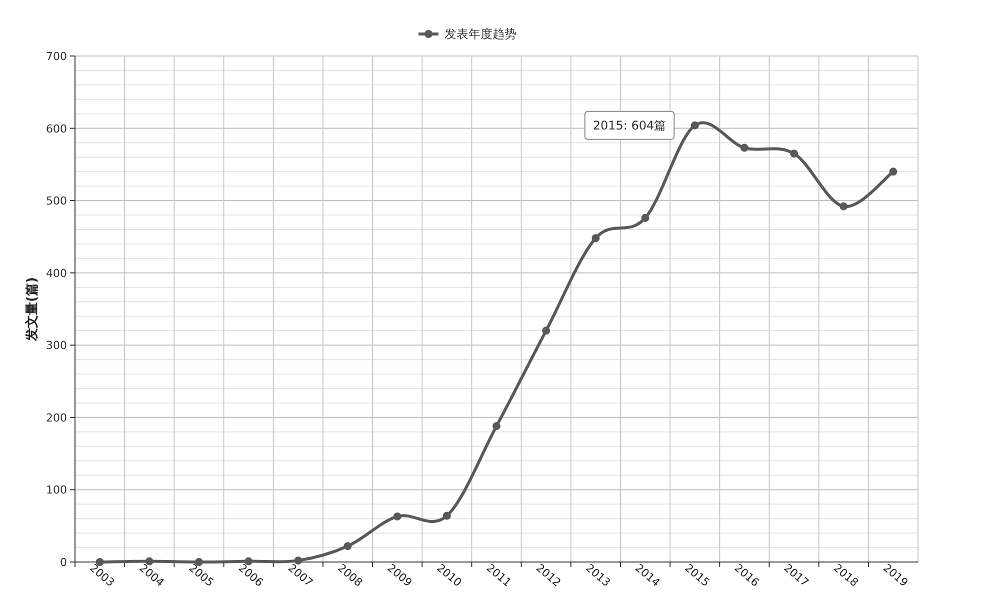 This screenshot has height=596, width=989. What do you see at coordinates (56, 201) in the screenshot?
I see `y-tick-label: 500` at bounding box center [56, 201].